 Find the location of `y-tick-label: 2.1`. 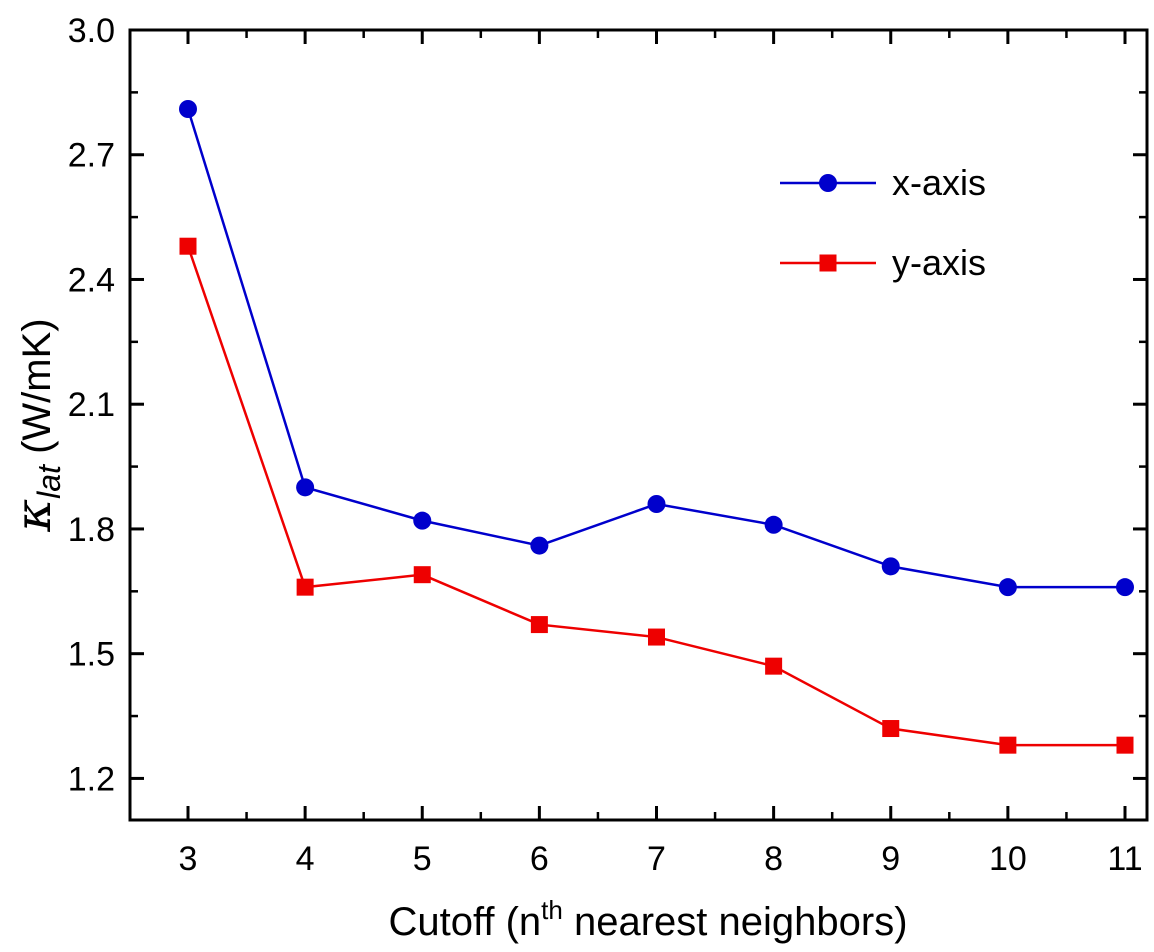

y-tick-label: 2.1 is located at coordinates (91, 405).